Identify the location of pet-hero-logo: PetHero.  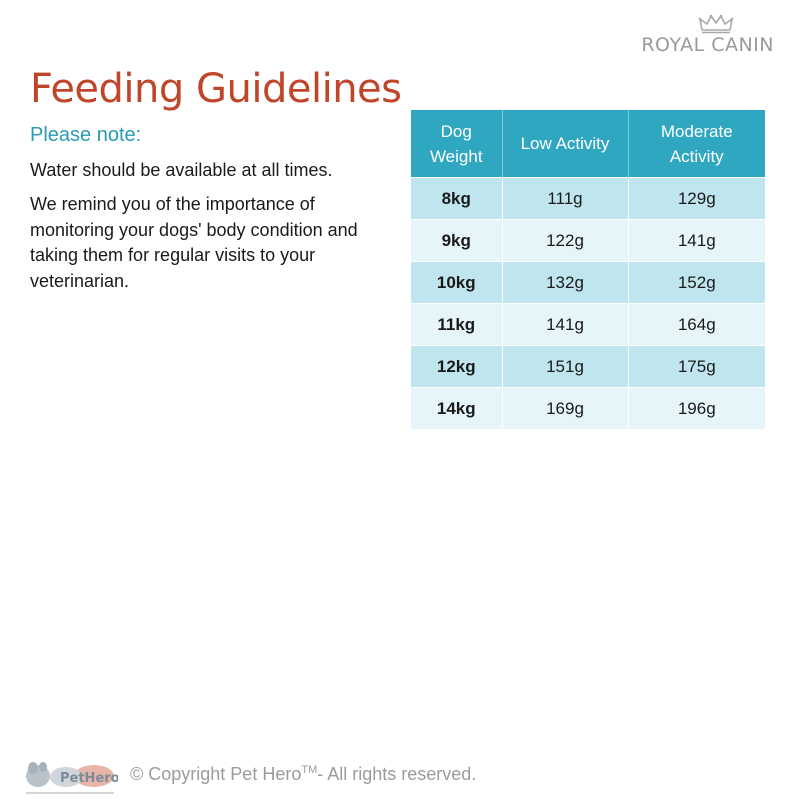
(72, 778).